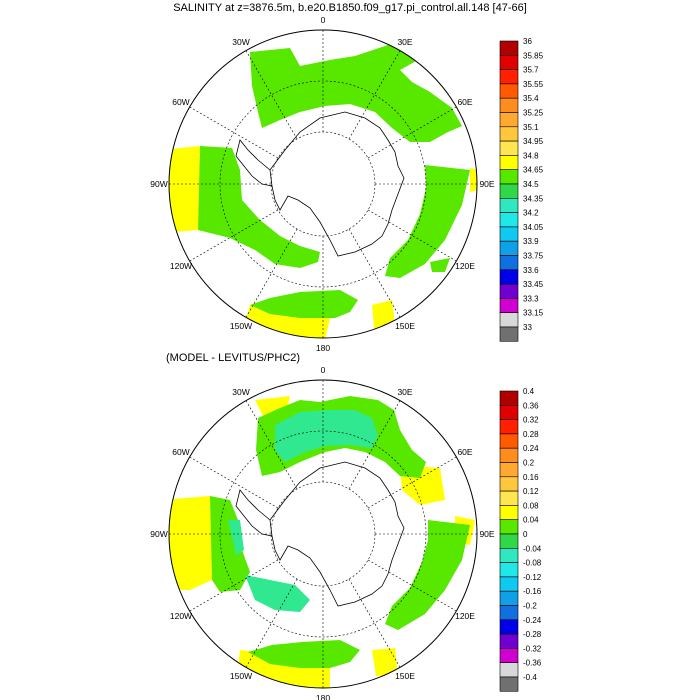  Describe the element at coordinates (304, 654) in the screenshot. I see `diff-green-region-south` at that location.